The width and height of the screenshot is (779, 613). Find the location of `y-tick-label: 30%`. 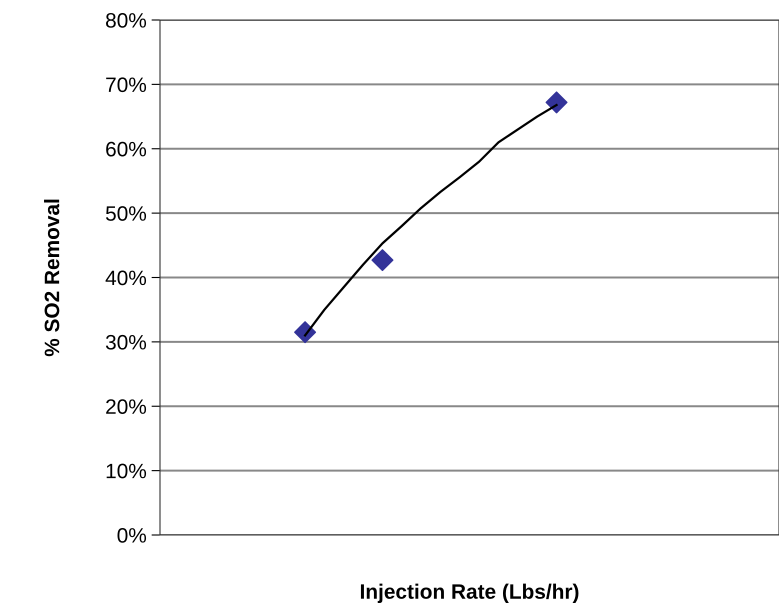

y-tick-label: 30% is located at coordinates (126, 342).